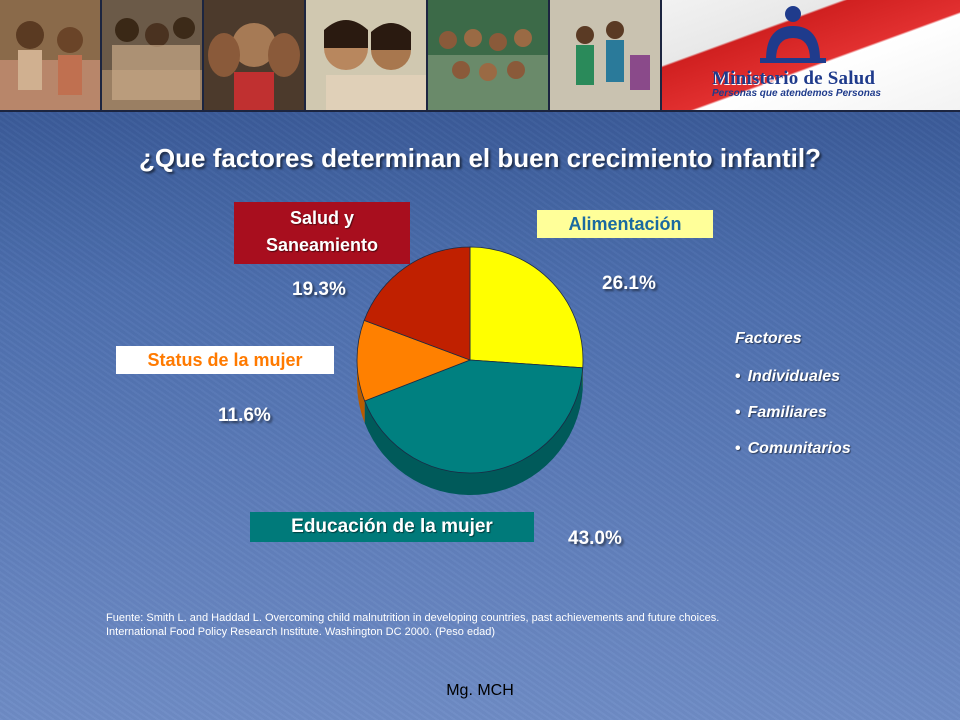 The height and width of the screenshot is (720, 960). What do you see at coordinates (474, 416) in the screenshot?
I see `slice-educacion` at bounding box center [474, 416].